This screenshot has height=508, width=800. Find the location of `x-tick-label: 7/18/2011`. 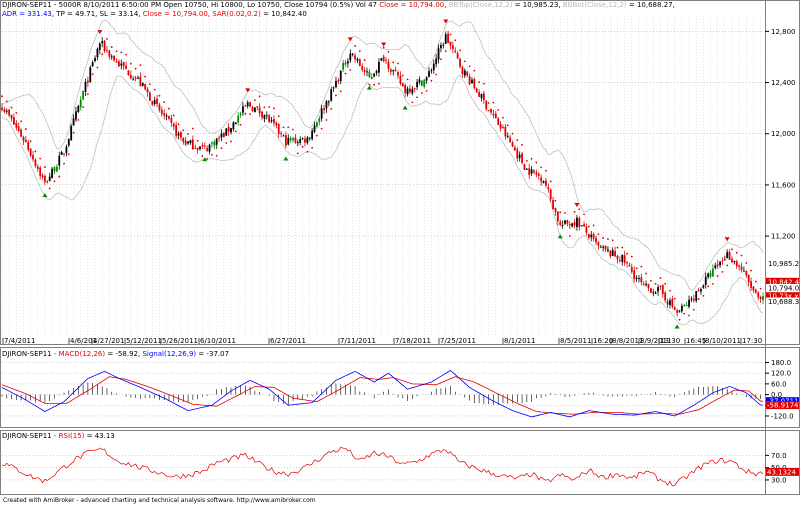

x-tick-label: 7/18/2011 is located at coordinates (413, 341).